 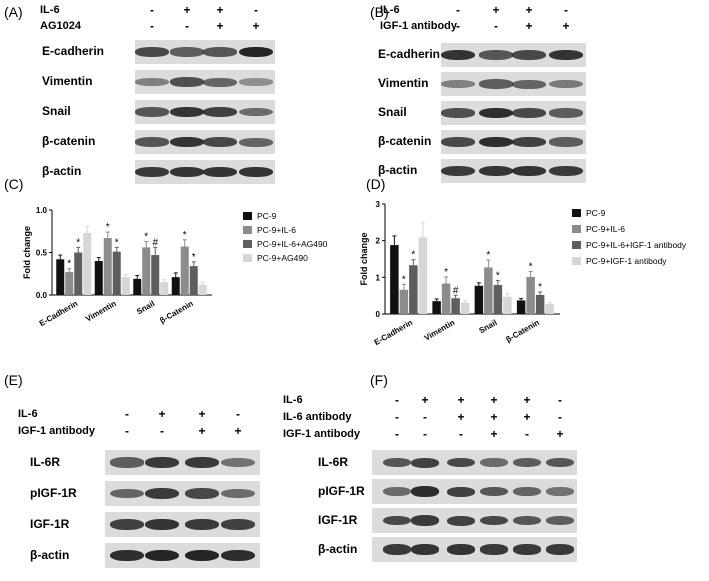 I want to click on treatment-label: AG1024, so click(x=60, y=26).